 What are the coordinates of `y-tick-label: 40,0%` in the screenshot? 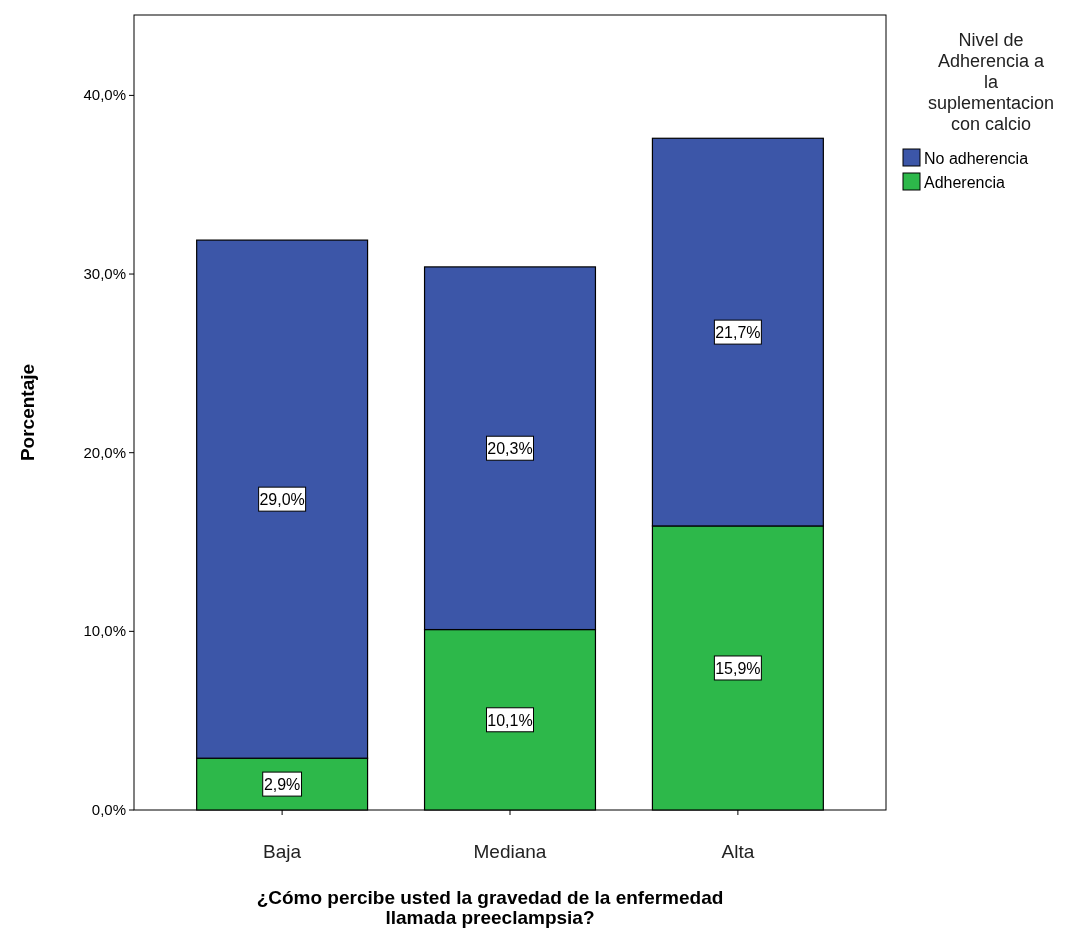 It's located at (104, 95).